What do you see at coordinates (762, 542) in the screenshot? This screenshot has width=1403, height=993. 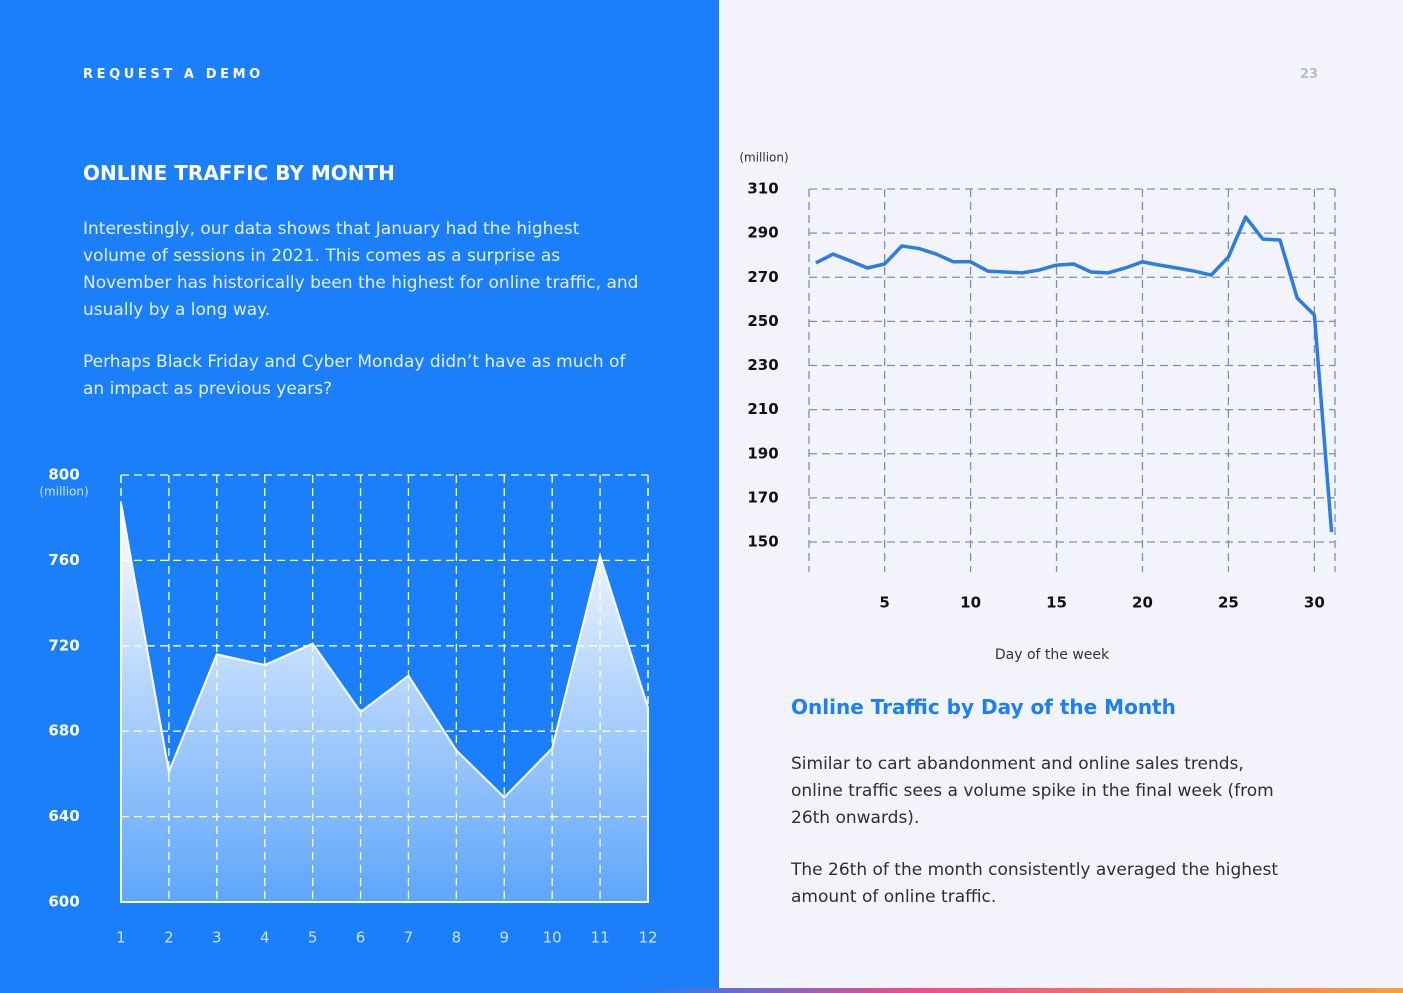 I see `y-tick-label: 150` at bounding box center [762, 542].